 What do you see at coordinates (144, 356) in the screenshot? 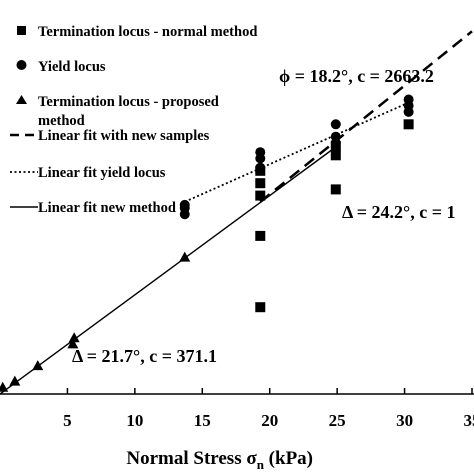
I see `annotation-new-method-fit: Δ = 21.7°, c = 371.1` at bounding box center [144, 356].